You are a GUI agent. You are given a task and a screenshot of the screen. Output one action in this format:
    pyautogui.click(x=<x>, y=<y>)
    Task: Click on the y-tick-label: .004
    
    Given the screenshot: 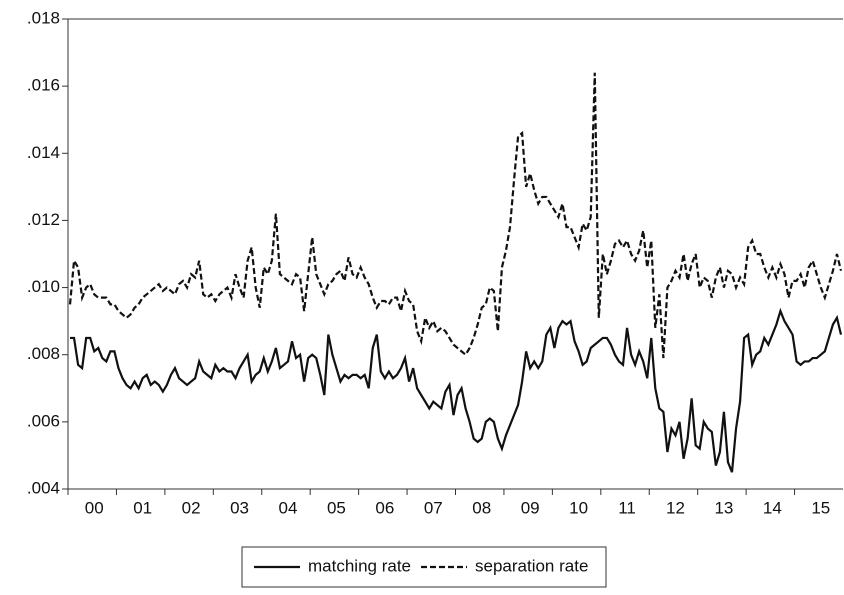 What is the action you would take?
    pyautogui.click(x=43, y=487)
    